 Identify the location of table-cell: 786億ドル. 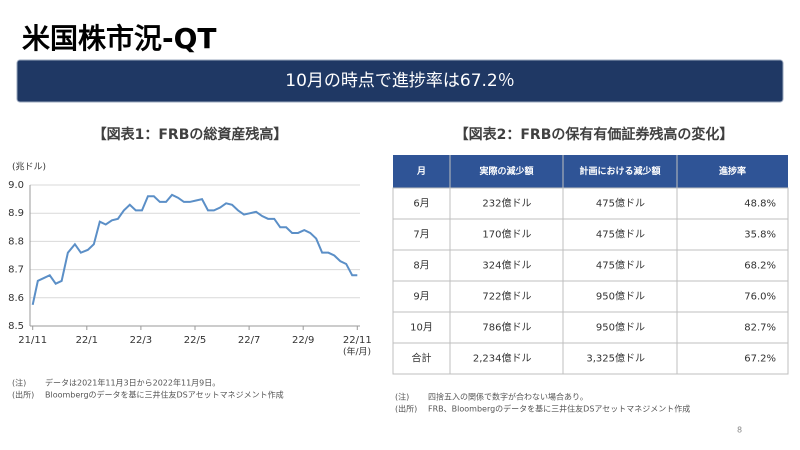
(506, 327).